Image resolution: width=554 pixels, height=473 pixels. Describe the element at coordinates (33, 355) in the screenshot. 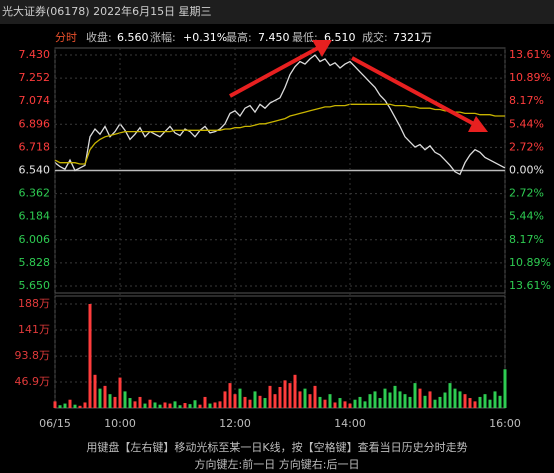

I see `y-tick-label: 93.8万` at that location.